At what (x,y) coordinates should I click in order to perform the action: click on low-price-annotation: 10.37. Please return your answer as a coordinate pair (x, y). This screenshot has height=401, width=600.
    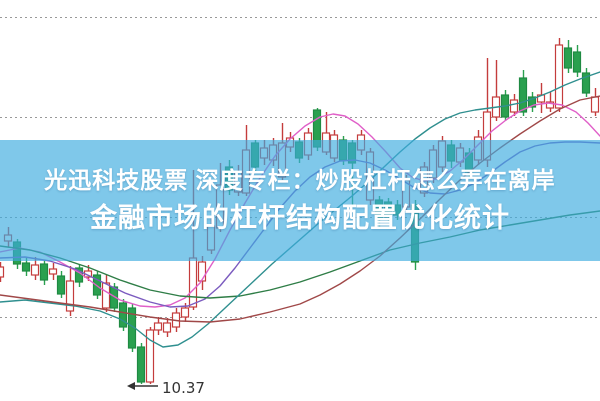
    Looking at the image, I should click on (166, 388).